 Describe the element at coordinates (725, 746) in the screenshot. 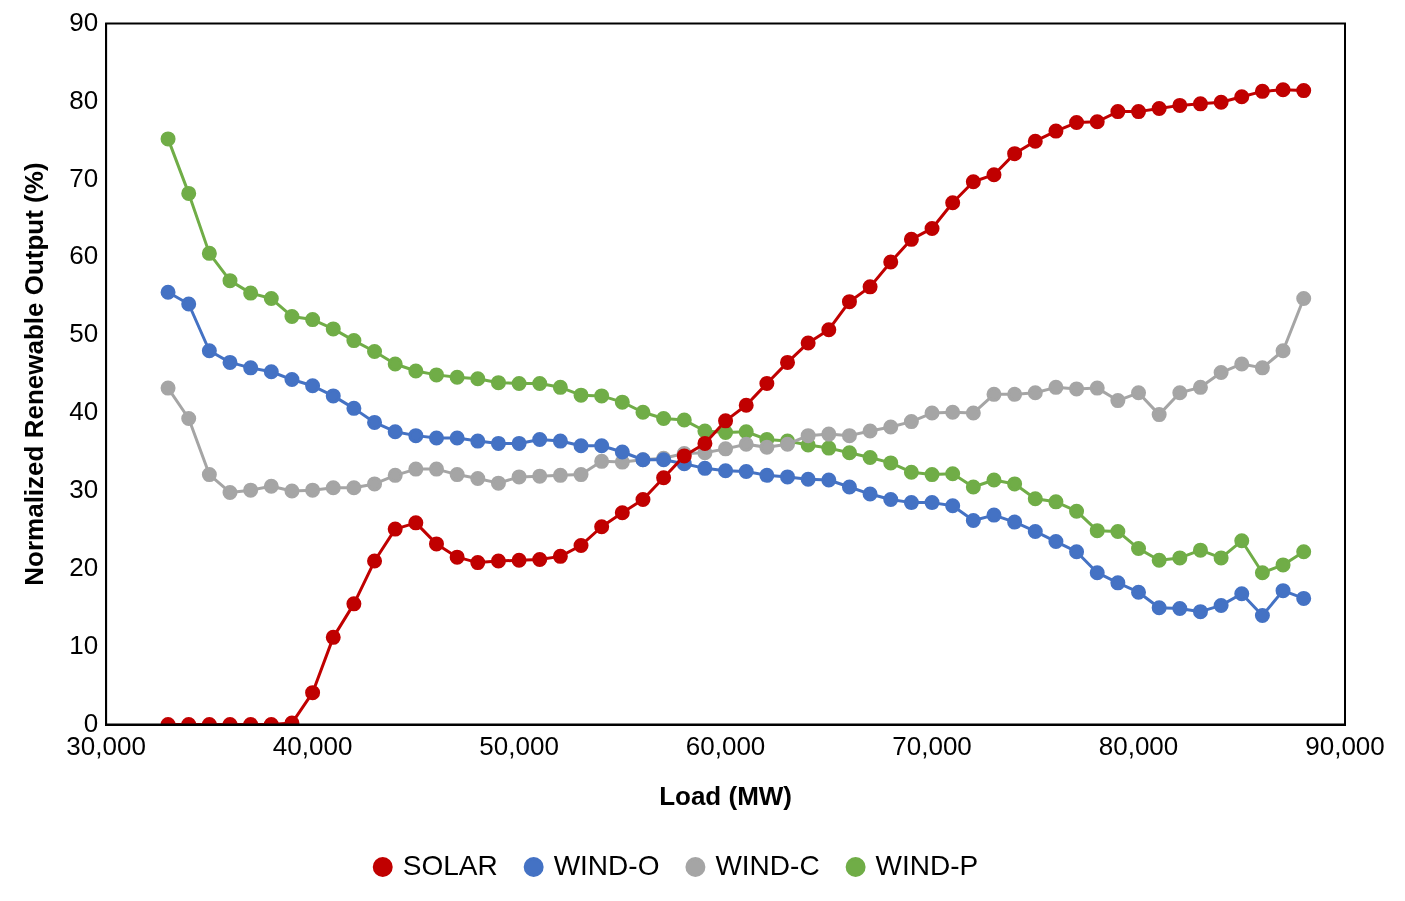

I see `x-tick-label: 60,000` at that location.